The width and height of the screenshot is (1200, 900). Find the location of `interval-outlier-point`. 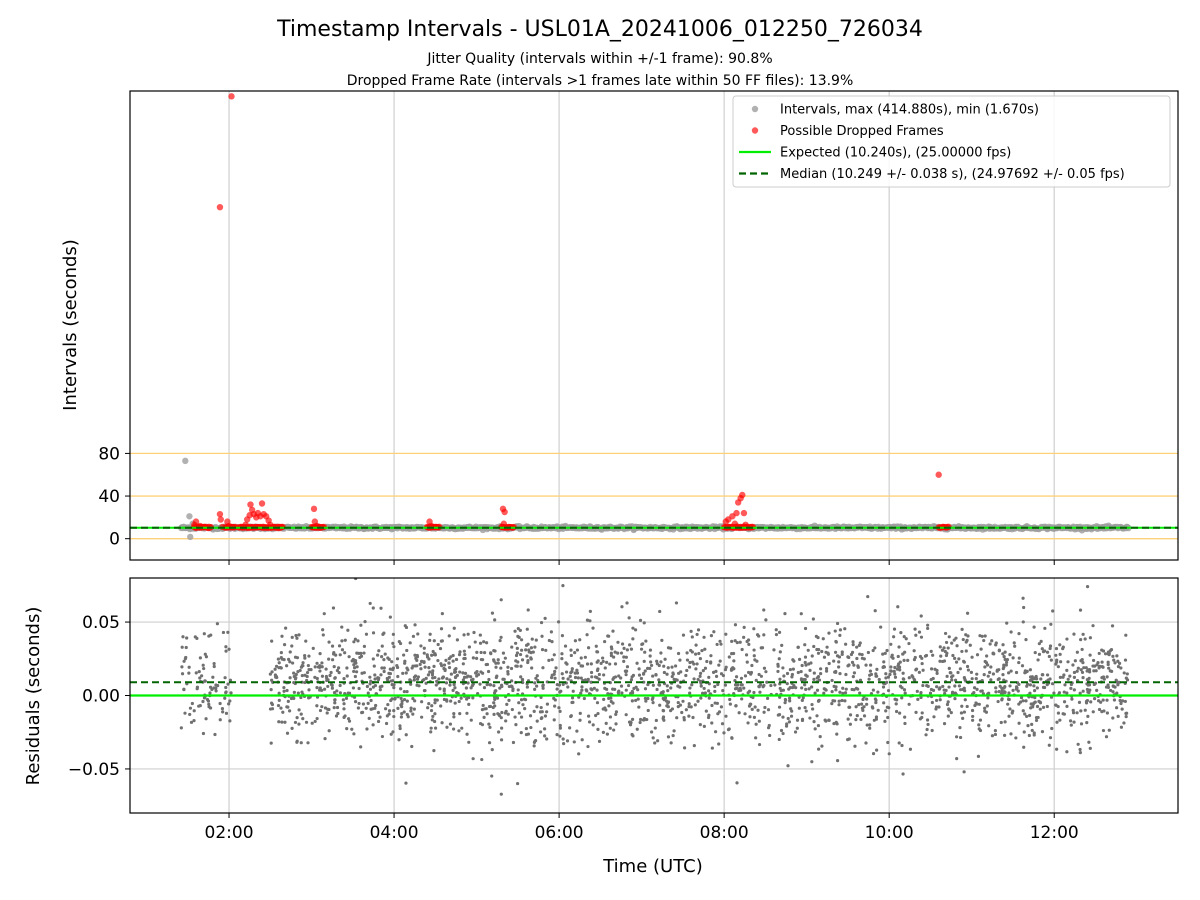

interval-outlier-point is located at coordinates (190, 537).